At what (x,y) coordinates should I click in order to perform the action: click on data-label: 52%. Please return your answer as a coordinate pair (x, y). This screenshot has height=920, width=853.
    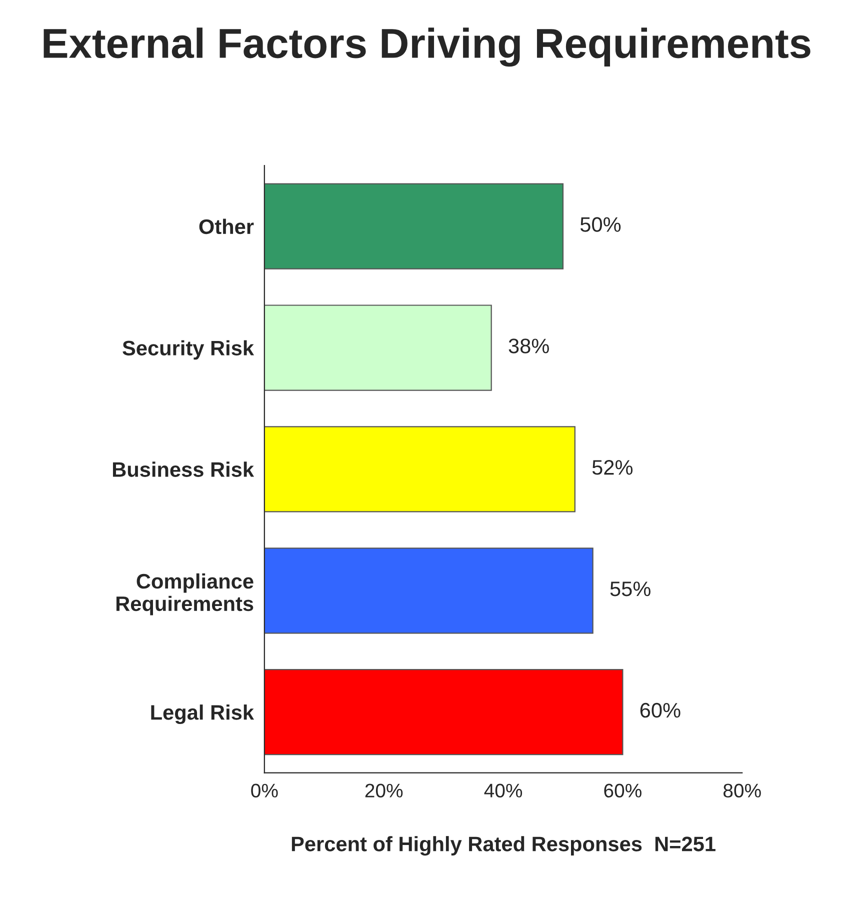
    Looking at the image, I should click on (612, 467).